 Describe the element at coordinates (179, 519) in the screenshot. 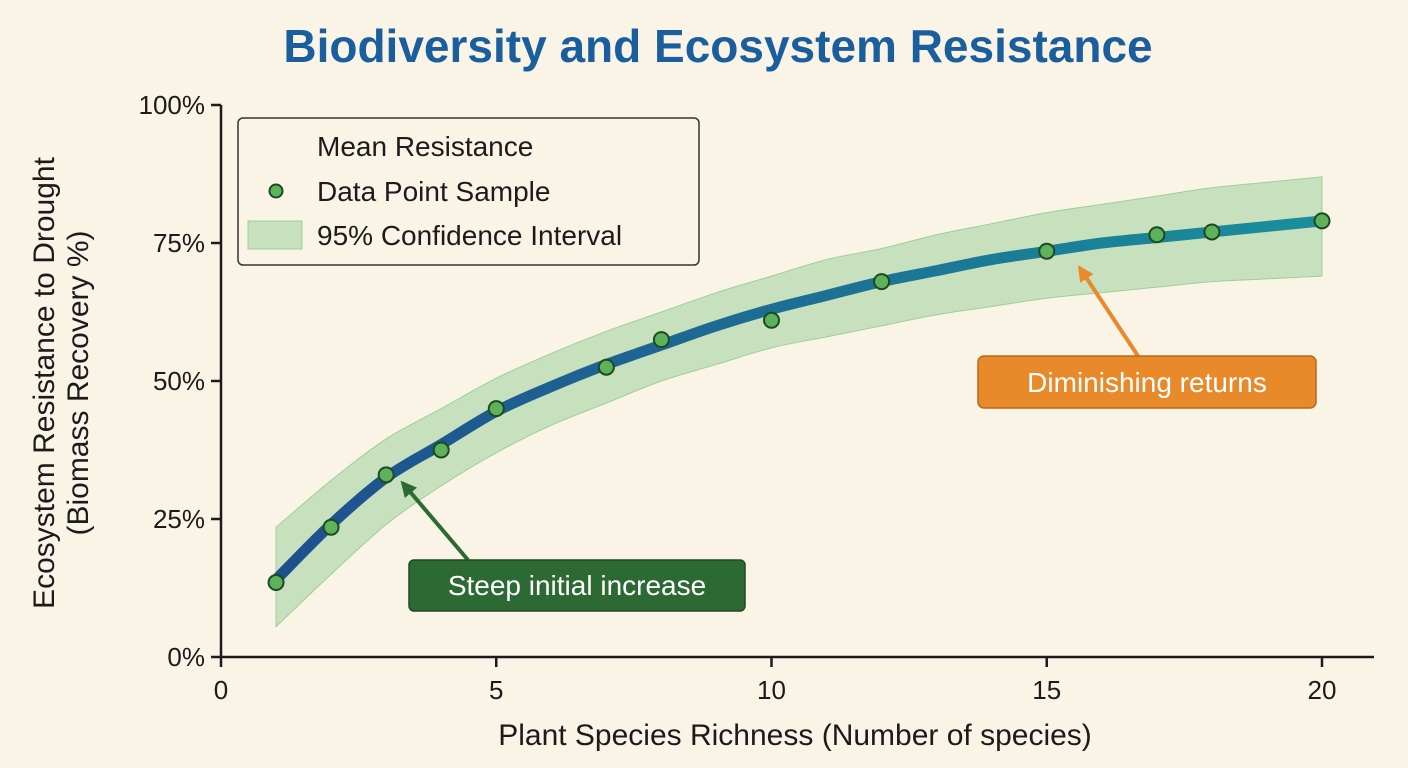

I see `y-tick-label: 25%` at that location.